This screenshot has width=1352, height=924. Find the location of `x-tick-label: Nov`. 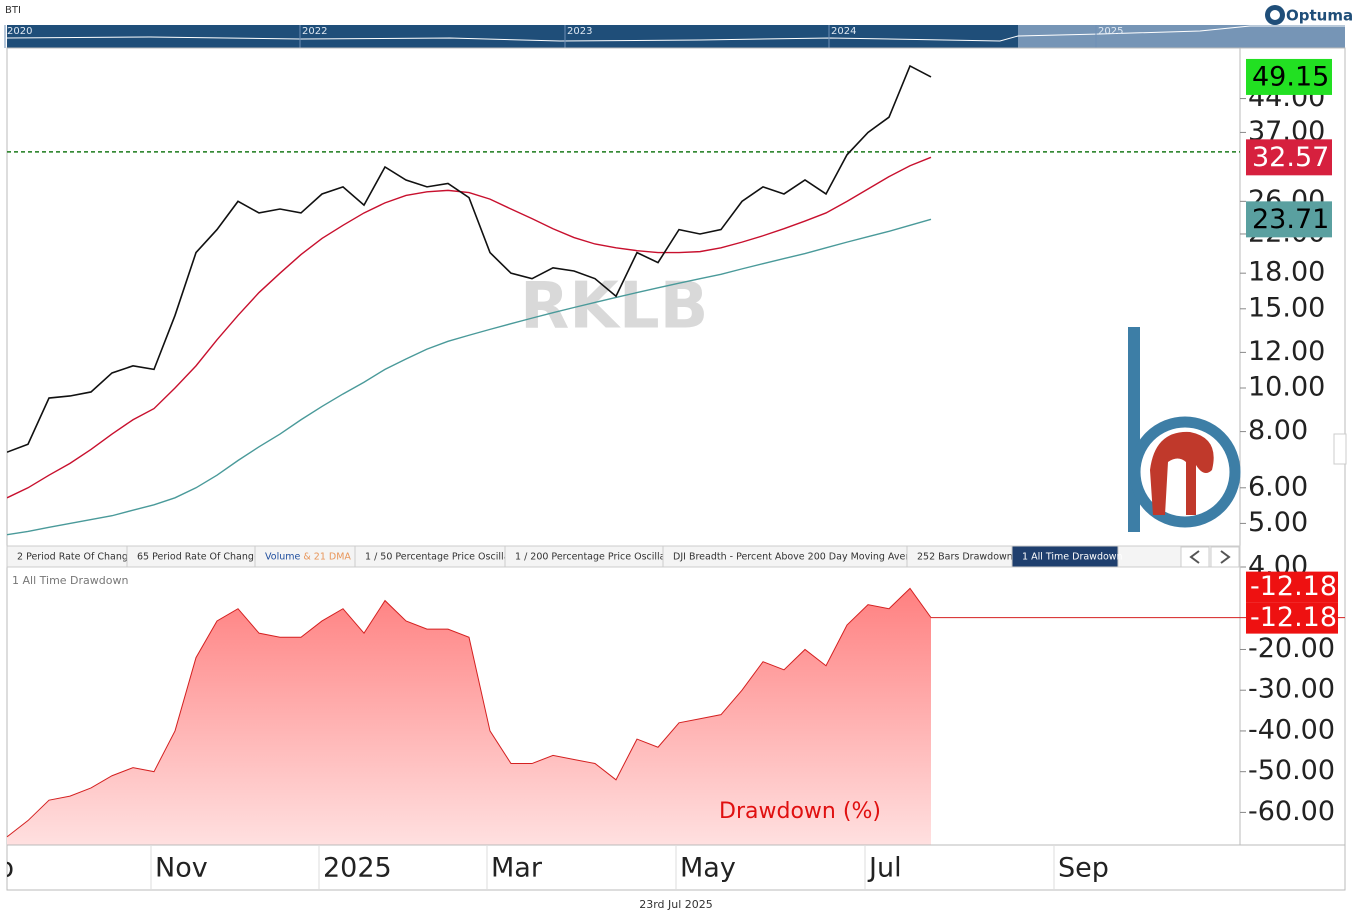

x-tick-label: Nov is located at coordinates (181, 868).